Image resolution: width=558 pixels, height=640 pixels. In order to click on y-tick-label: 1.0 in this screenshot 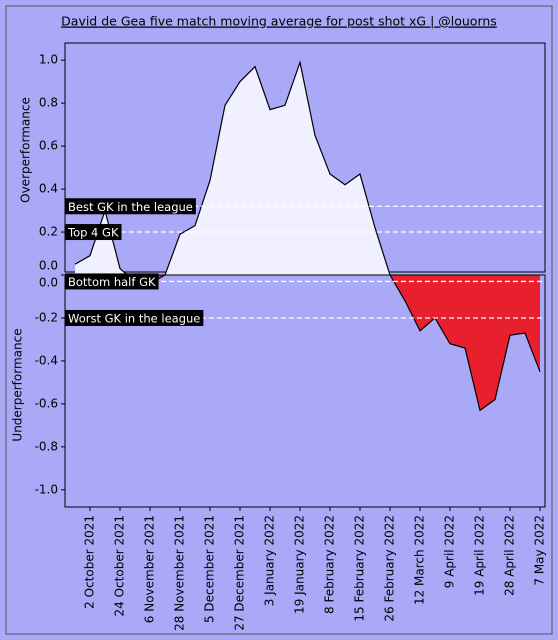, I will do `click(48, 60)`.